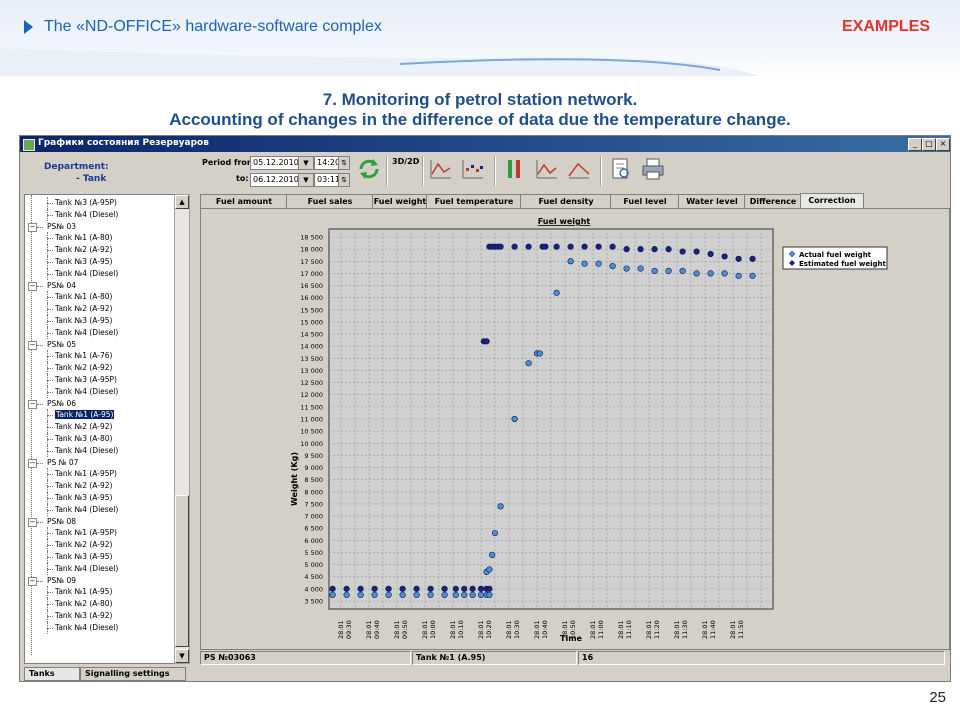 The image size is (960, 720). What do you see at coordinates (313, 504) in the screenshot?
I see `y-tick-label: 7 500` at bounding box center [313, 504].